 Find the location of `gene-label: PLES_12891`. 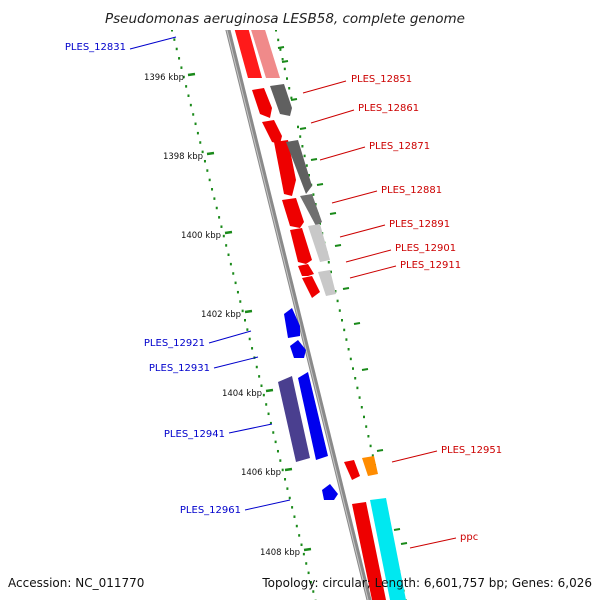

gene-label: PLES_12891 is located at coordinates (419, 224).